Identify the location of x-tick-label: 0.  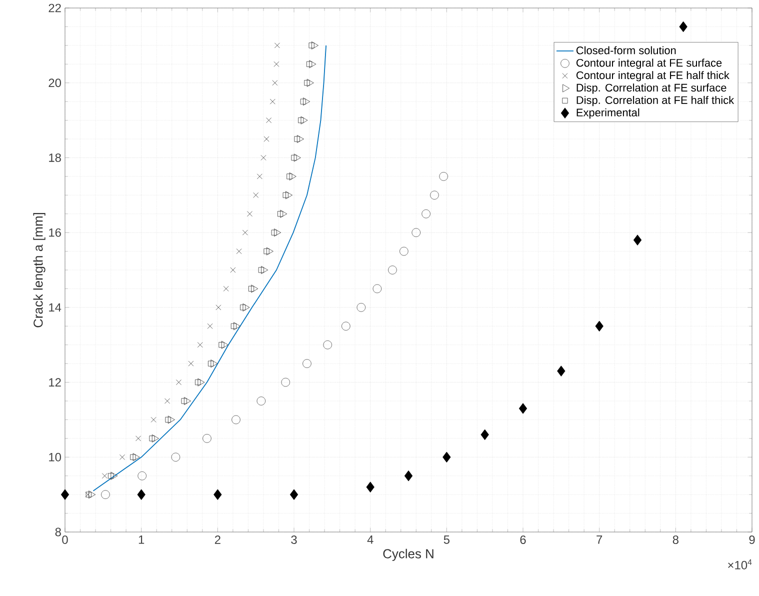
(65, 540).